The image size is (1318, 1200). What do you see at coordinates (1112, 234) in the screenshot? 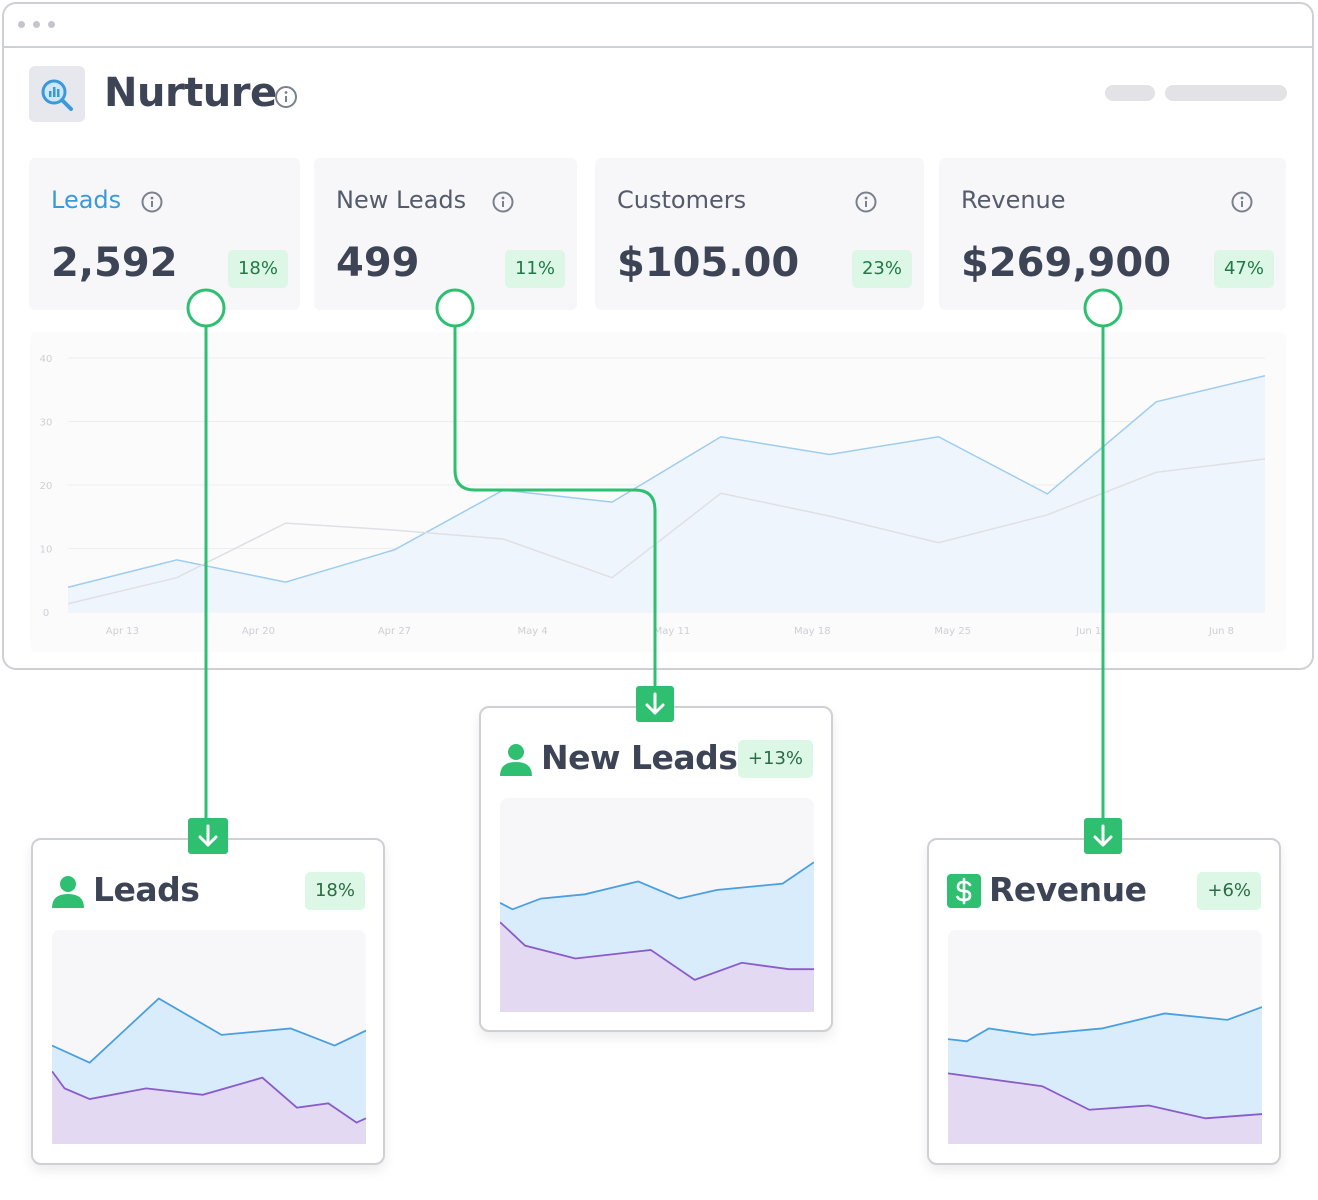
I see `kpi-card: Revenue $269,900 47%` at bounding box center [1112, 234].